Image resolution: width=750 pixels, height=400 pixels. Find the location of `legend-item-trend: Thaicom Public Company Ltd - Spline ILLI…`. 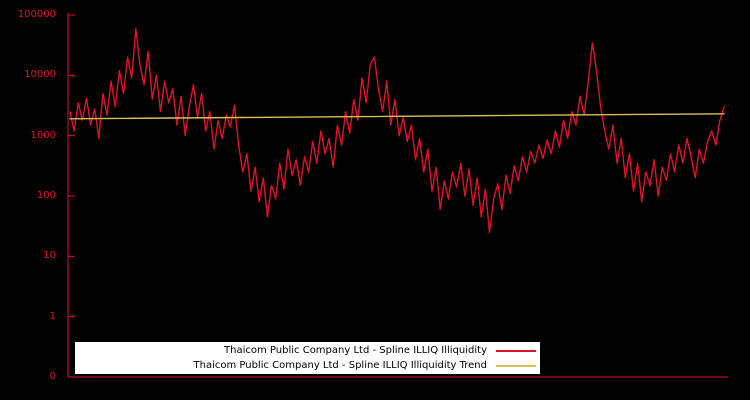

legend-item-trend: Thaicom Public Company Ltd - Spline ILLI… is located at coordinates (307, 366).